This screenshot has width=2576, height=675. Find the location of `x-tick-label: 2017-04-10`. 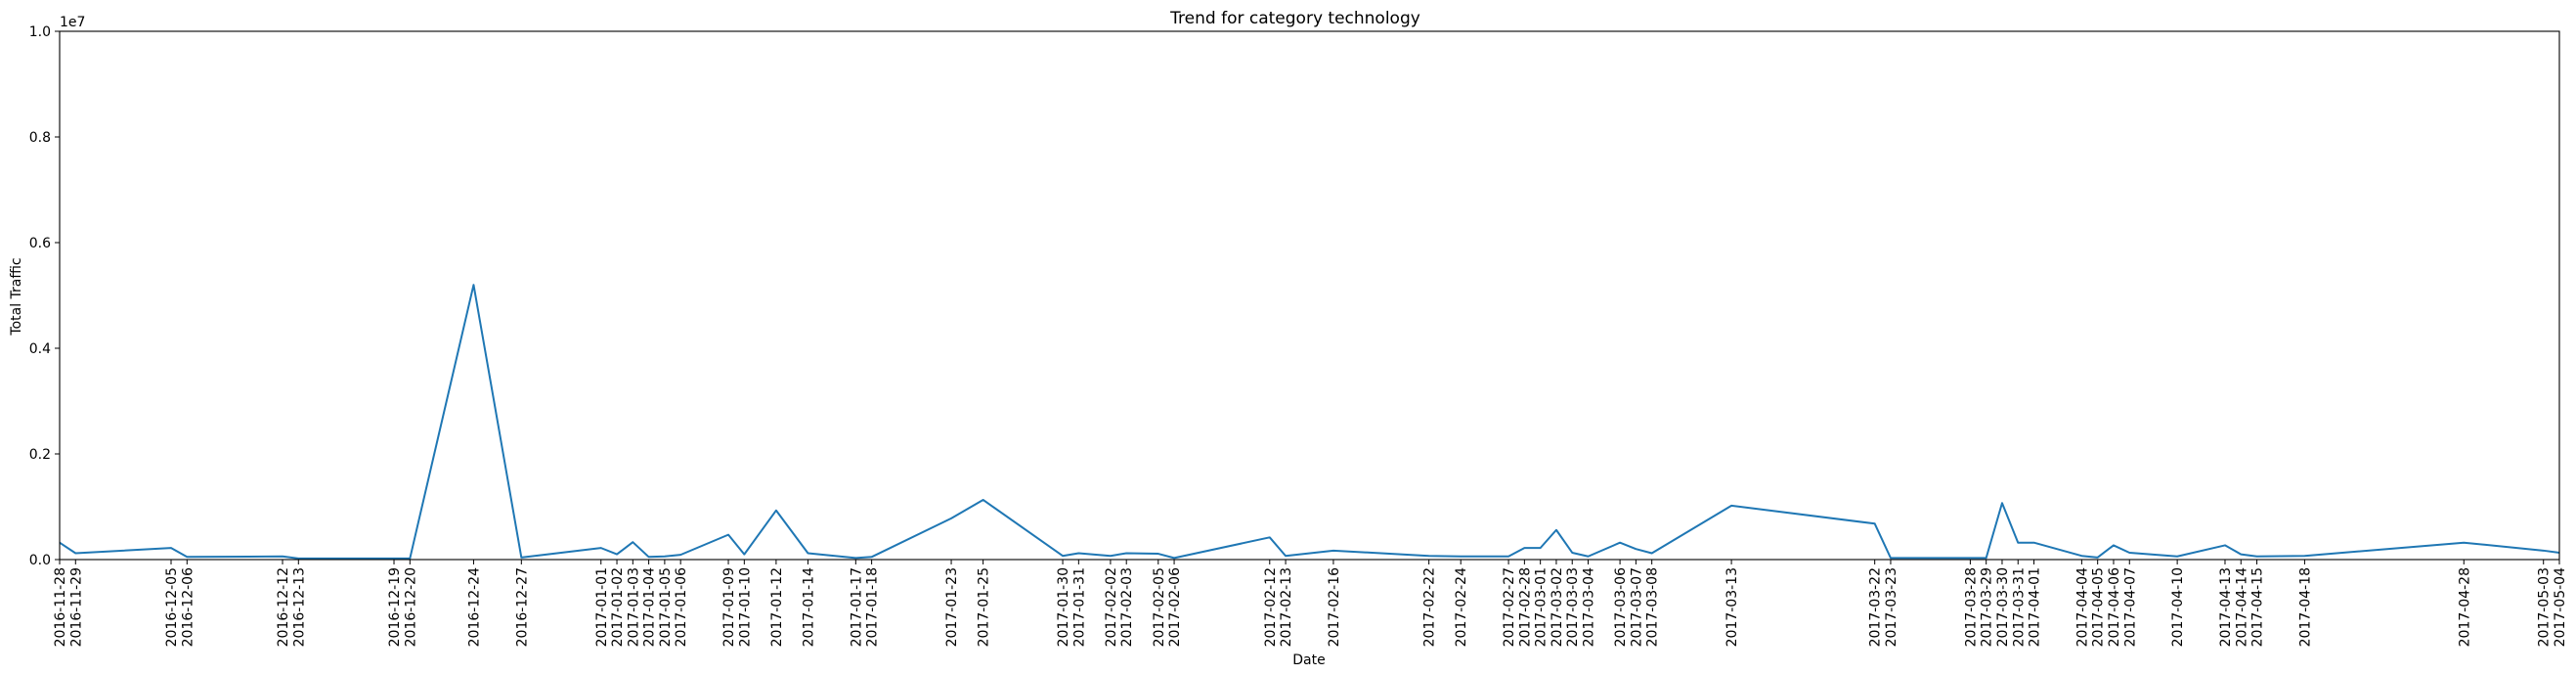

x-tick-label: 2017-04-10 is located at coordinates (2178, 607).